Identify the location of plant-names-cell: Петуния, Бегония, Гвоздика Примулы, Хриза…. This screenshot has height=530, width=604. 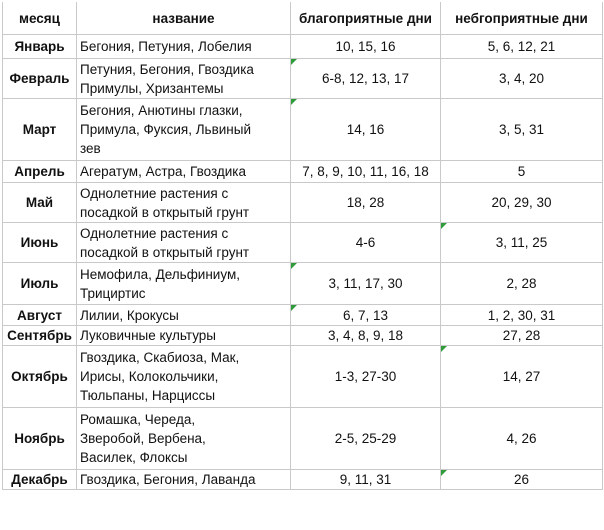
(183, 78).